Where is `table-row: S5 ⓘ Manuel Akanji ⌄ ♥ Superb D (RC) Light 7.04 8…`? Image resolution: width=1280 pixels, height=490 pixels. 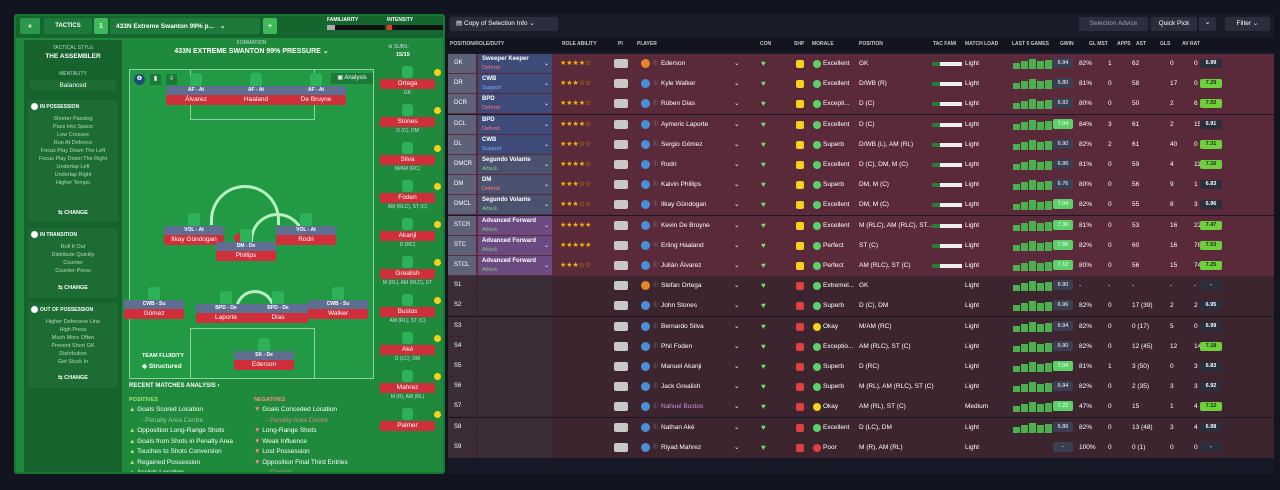 table-row: S5 ⓘ Manuel Akanji ⌄ ♥ Superb D (RC) Light 7.04 8… is located at coordinates (861, 367).